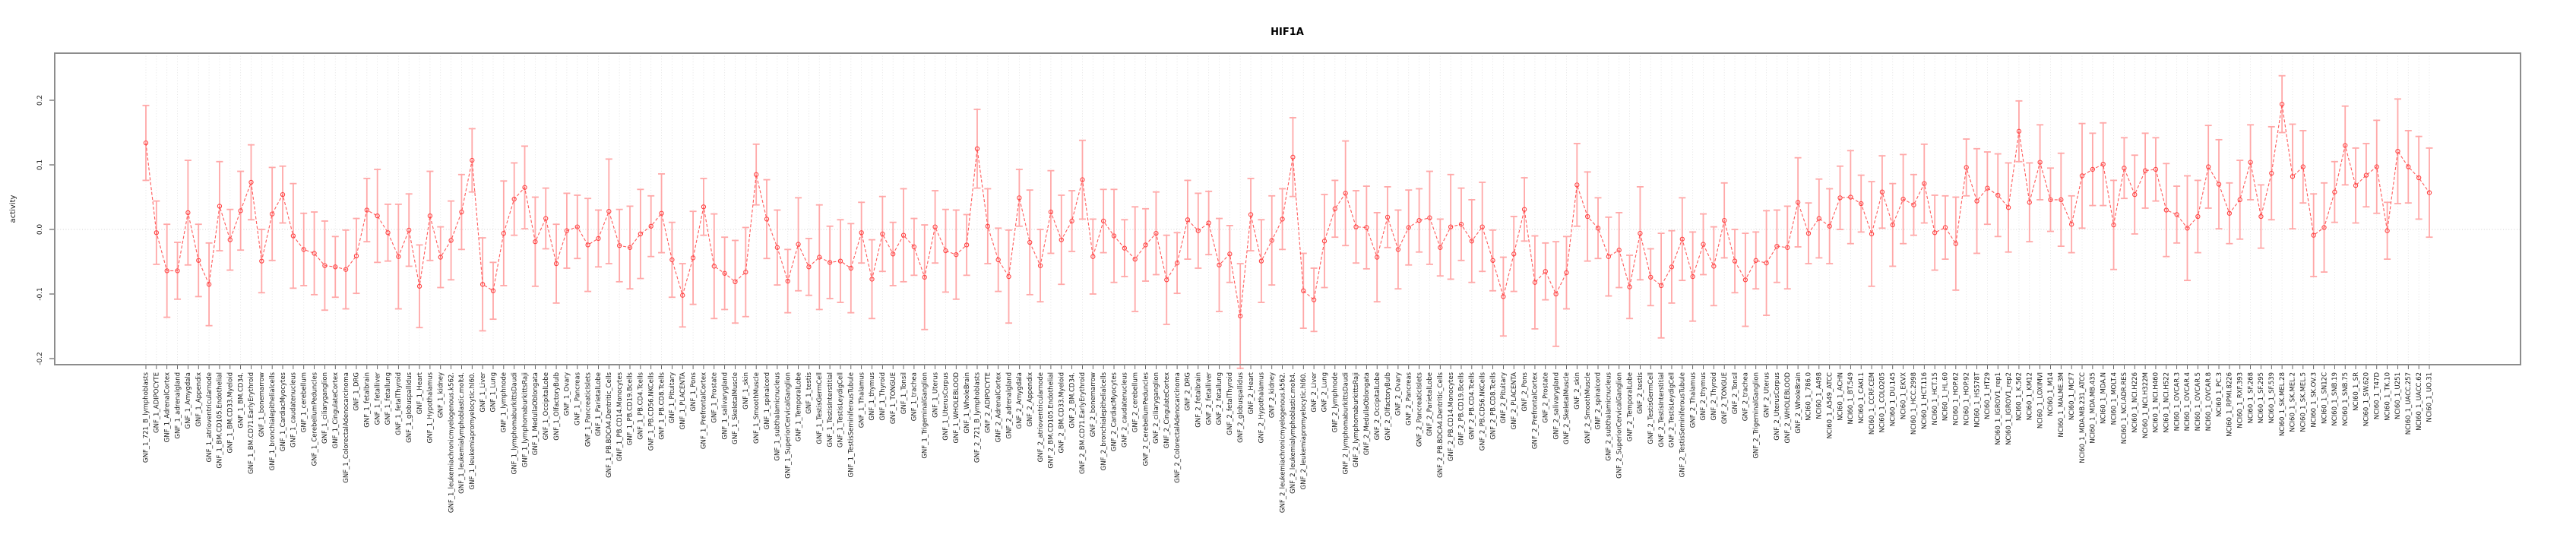 This screenshot has width=2576, height=547. Describe the element at coordinates (567, 394) in the screenshot. I see `x-tick-label: GNF_1_Ovary` at that location.